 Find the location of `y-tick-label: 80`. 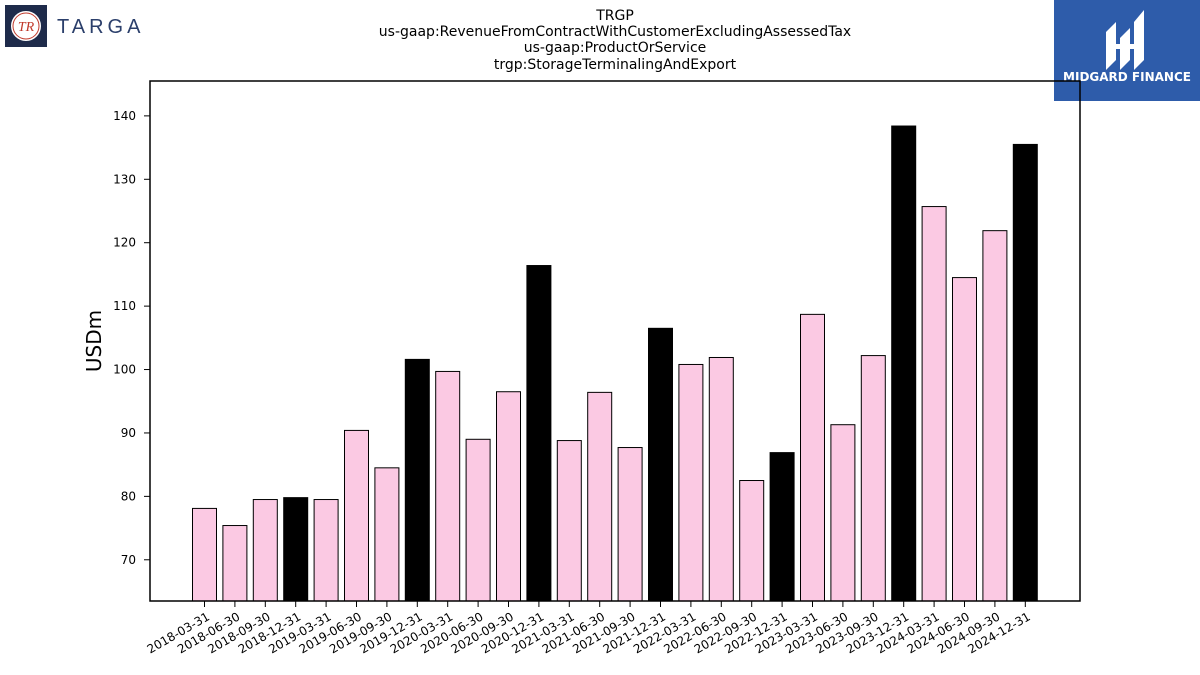

y-tick-label: 80 is located at coordinates (128, 496).